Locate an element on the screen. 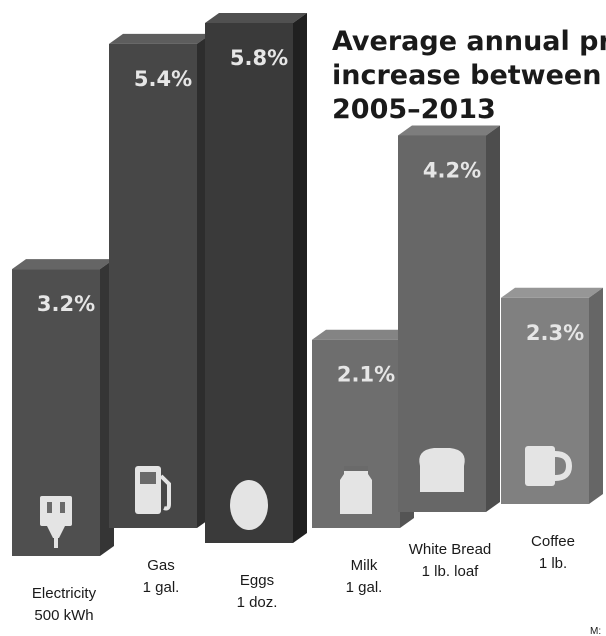 This screenshot has height=636, width=606. category-label-line: White Bread is located at coordinates (450, 549).